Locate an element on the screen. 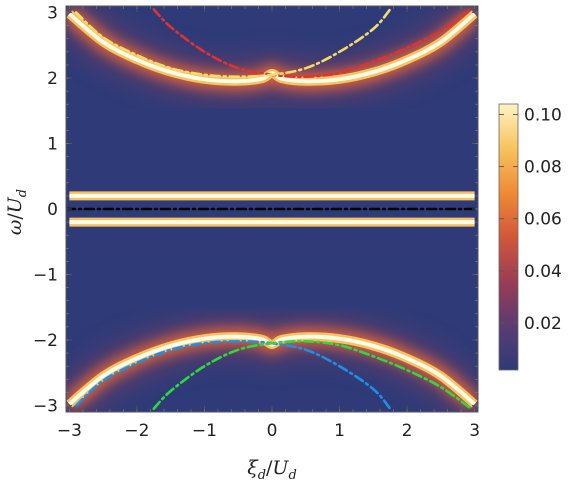 The image size is (578, 486). y-label-main2: U is located at coordinates (15, 204).